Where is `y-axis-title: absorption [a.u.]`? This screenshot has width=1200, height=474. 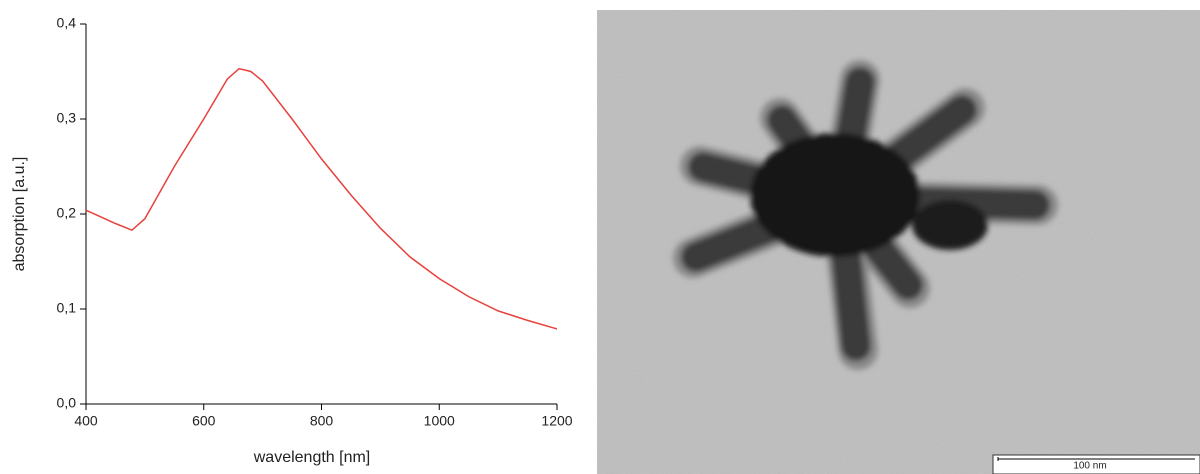 y-axis-title: absorption [a.u.] is located at coordinates (19, 214).